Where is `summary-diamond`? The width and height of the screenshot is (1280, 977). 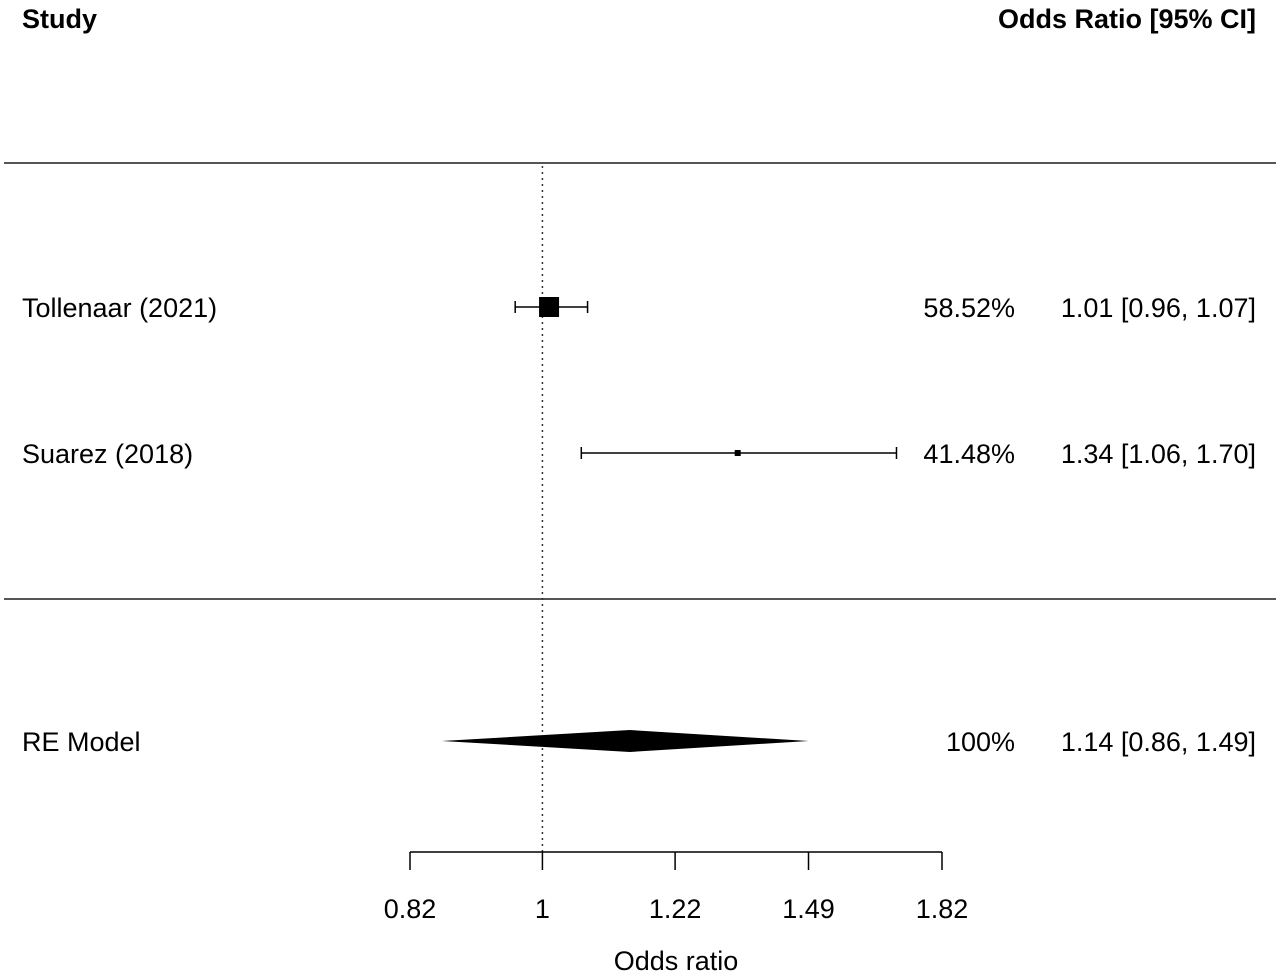
summary-diamond is located at coordinates (625, 741).